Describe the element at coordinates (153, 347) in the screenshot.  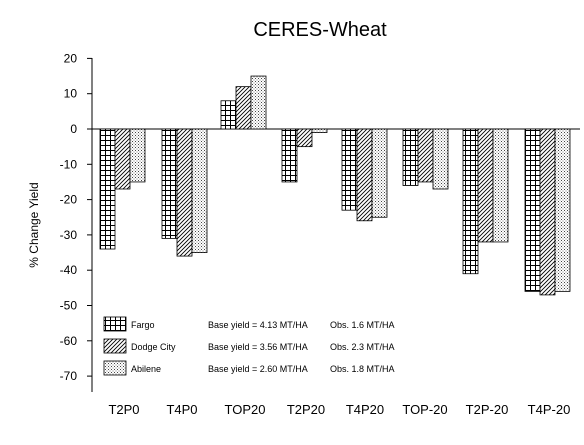
I see `legend-series-name: Dodge City` at that location.